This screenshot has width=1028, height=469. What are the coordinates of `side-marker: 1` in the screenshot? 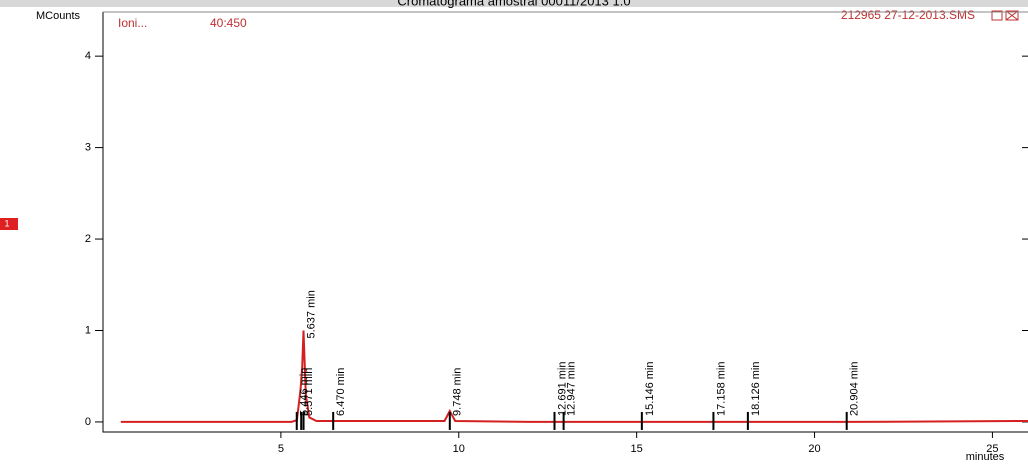 It's located at (6, 223).